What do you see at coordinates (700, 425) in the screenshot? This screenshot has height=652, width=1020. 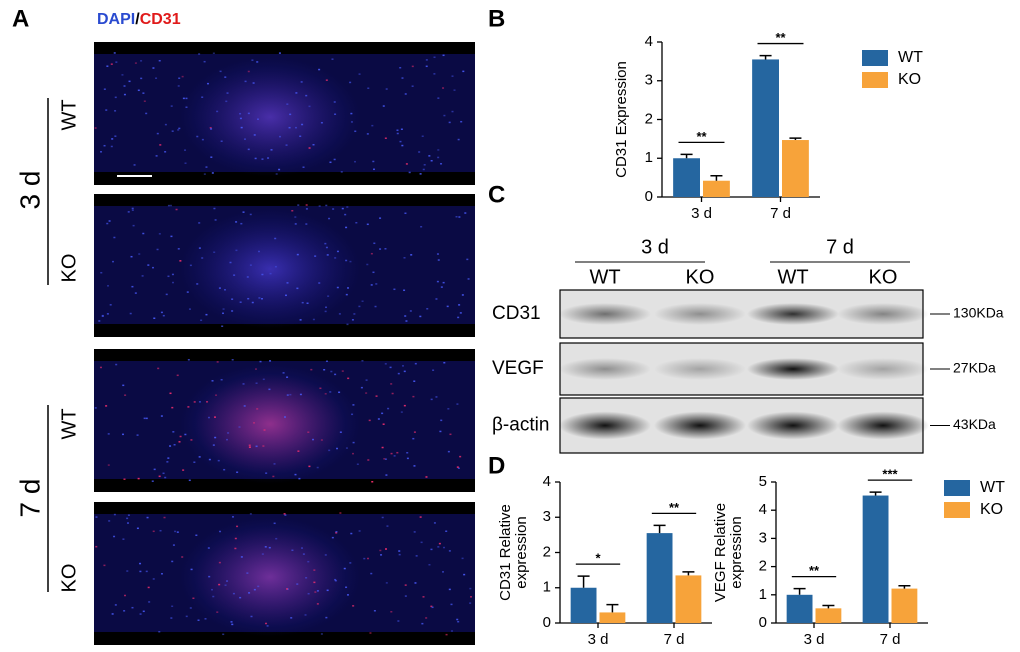 I see `band` at bounding box center [700, 425].